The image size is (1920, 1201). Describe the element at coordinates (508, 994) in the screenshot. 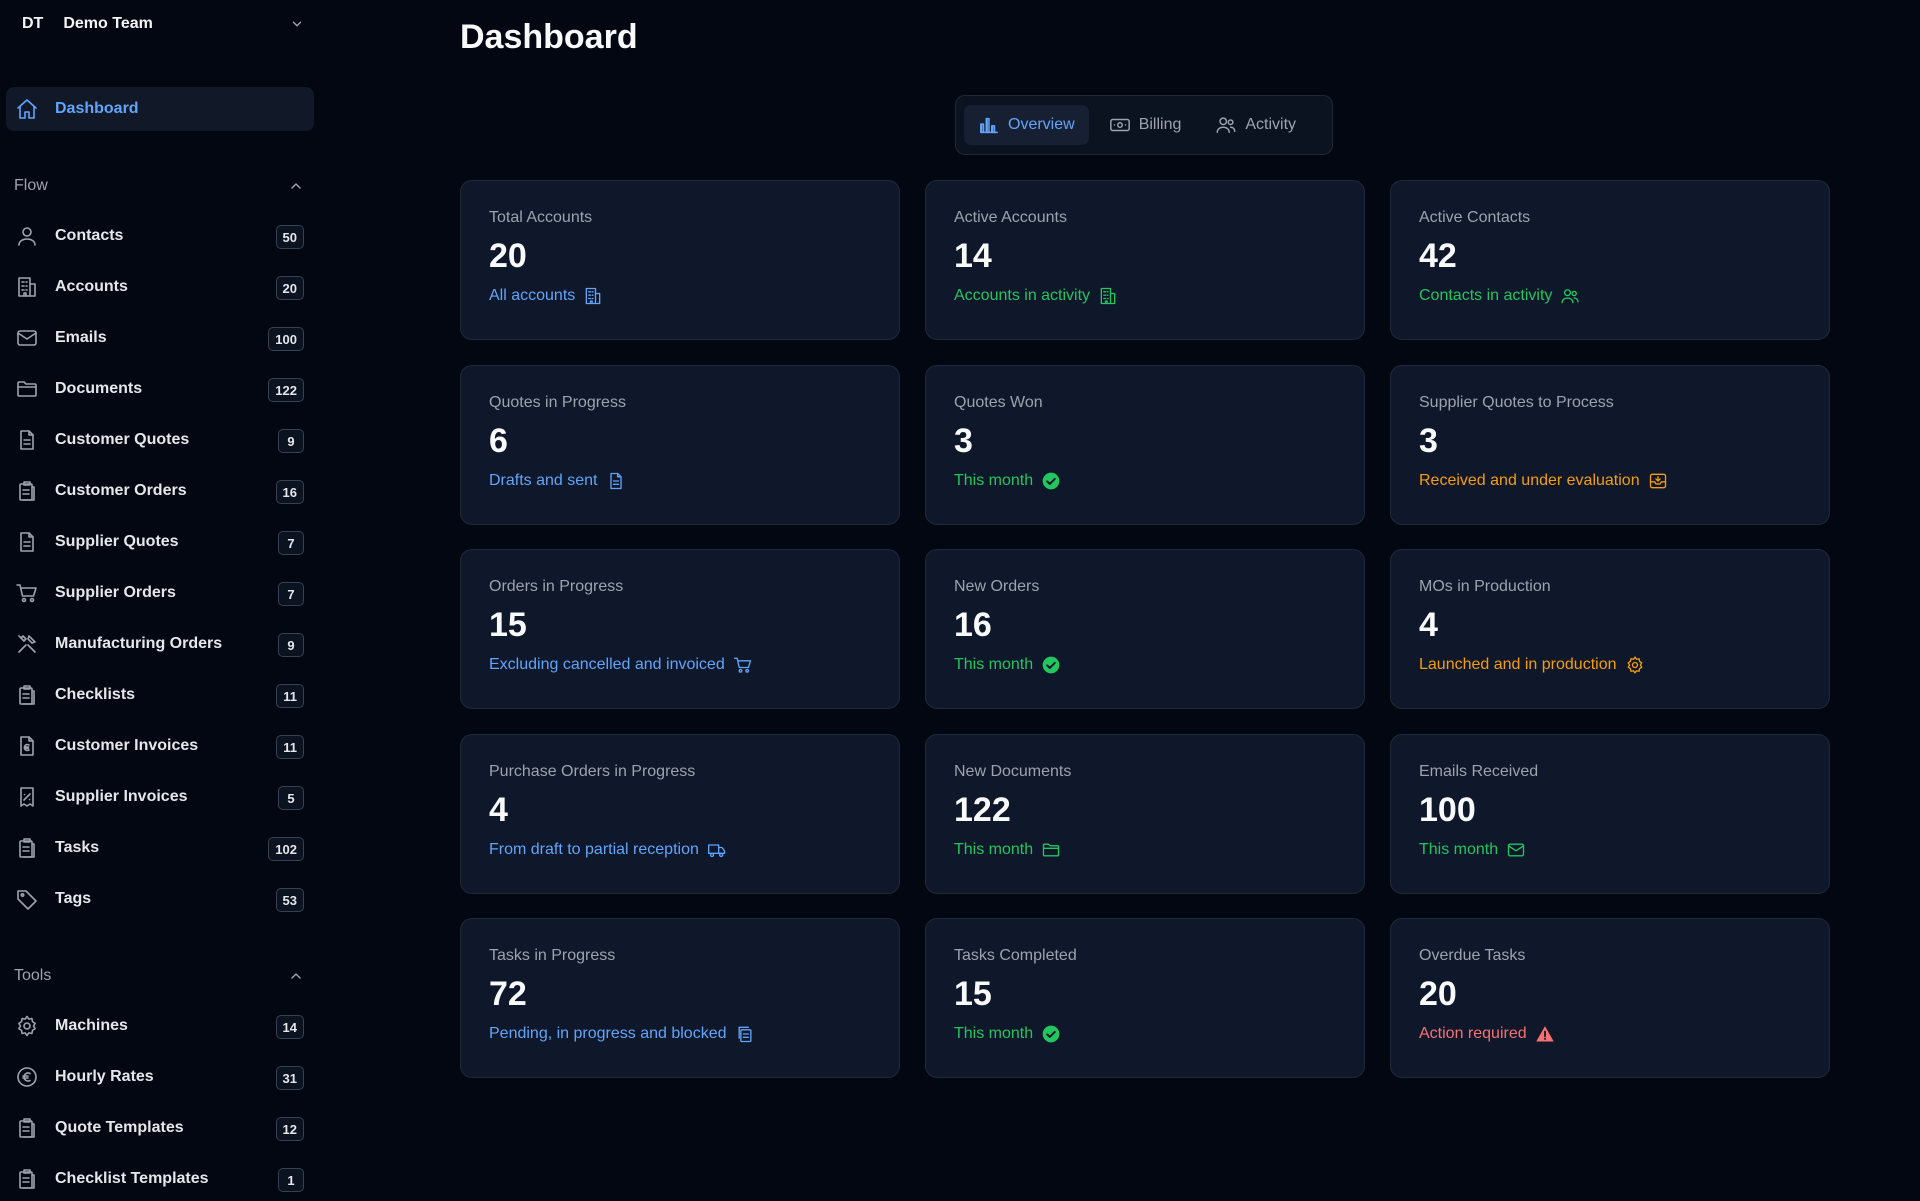

I see `stat-value: 72` at that location.